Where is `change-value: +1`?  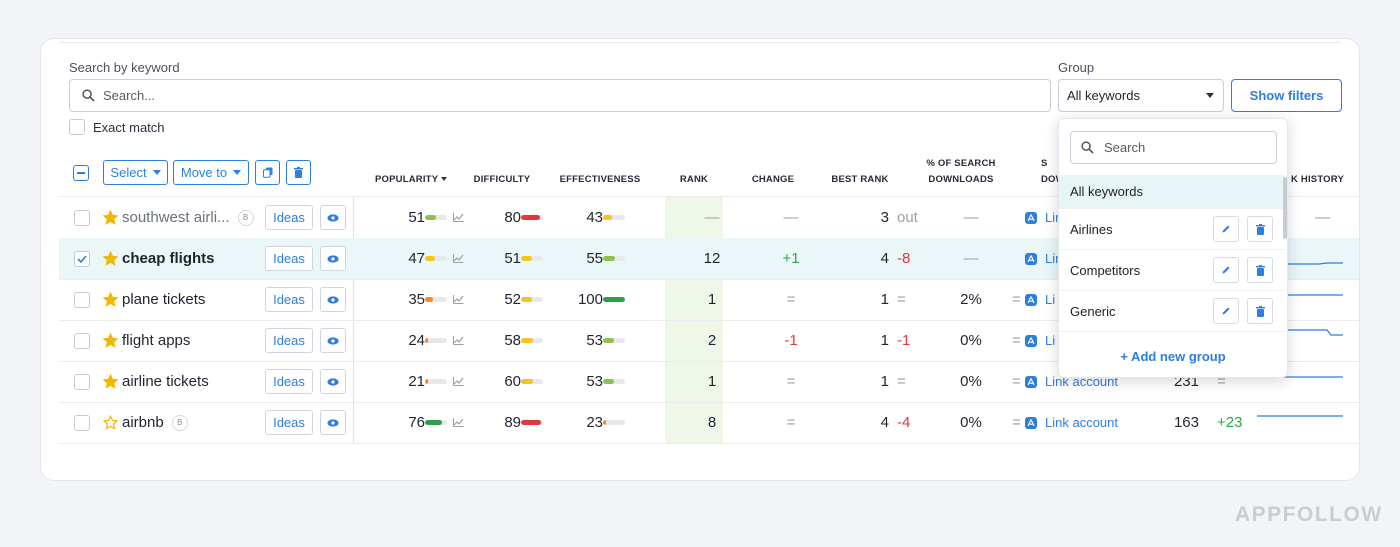
change-value: +1 is located at coordinates (791, 258).